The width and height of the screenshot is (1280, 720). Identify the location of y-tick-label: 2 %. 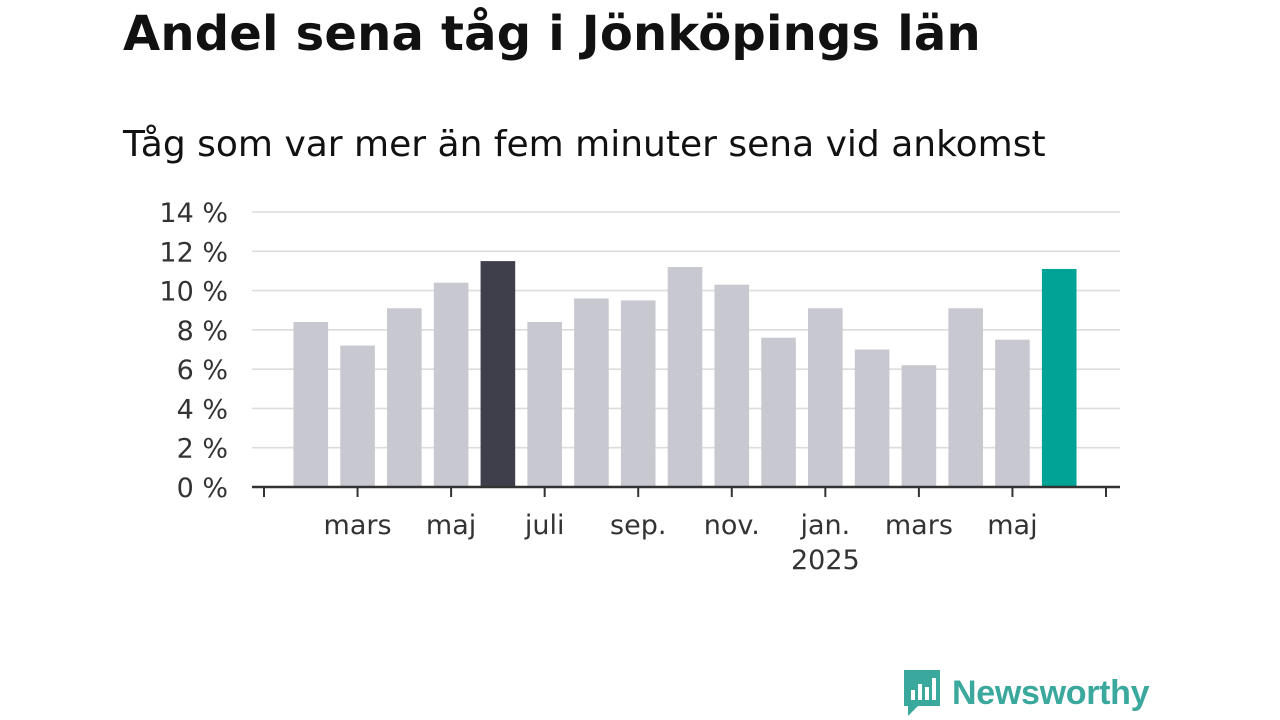
(202, 449).